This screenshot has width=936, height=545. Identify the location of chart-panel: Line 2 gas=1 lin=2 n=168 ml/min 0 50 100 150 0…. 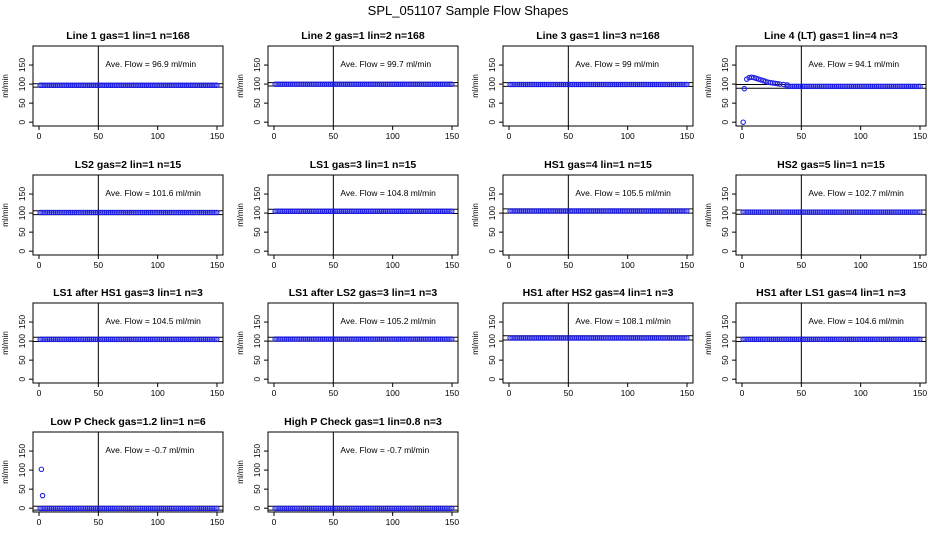
(347, 85).